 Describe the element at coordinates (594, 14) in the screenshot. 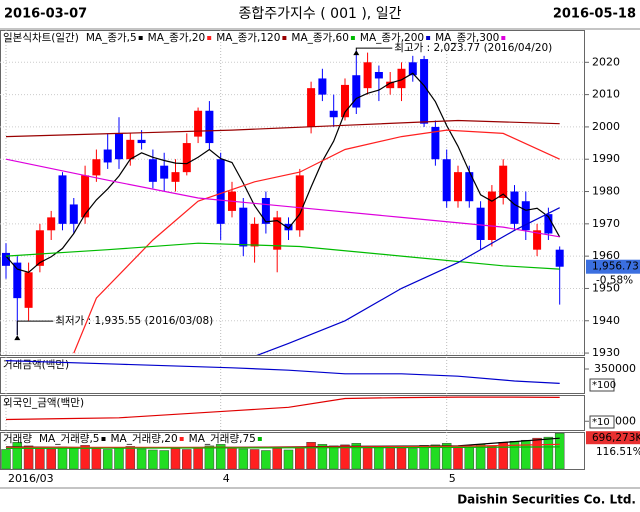

I see `end-date: 2016-05-18` at that location.